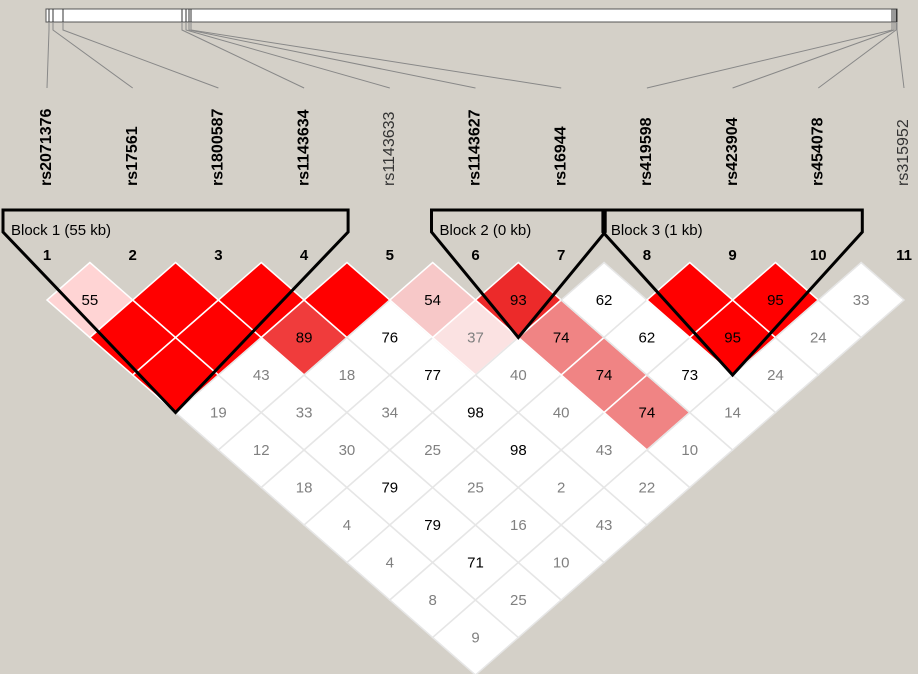 This screenshot has height=674, width=918. Describe the element at coordinates (475, 147) in the screenshot. I see `snp-label: rs1143627` at that location.